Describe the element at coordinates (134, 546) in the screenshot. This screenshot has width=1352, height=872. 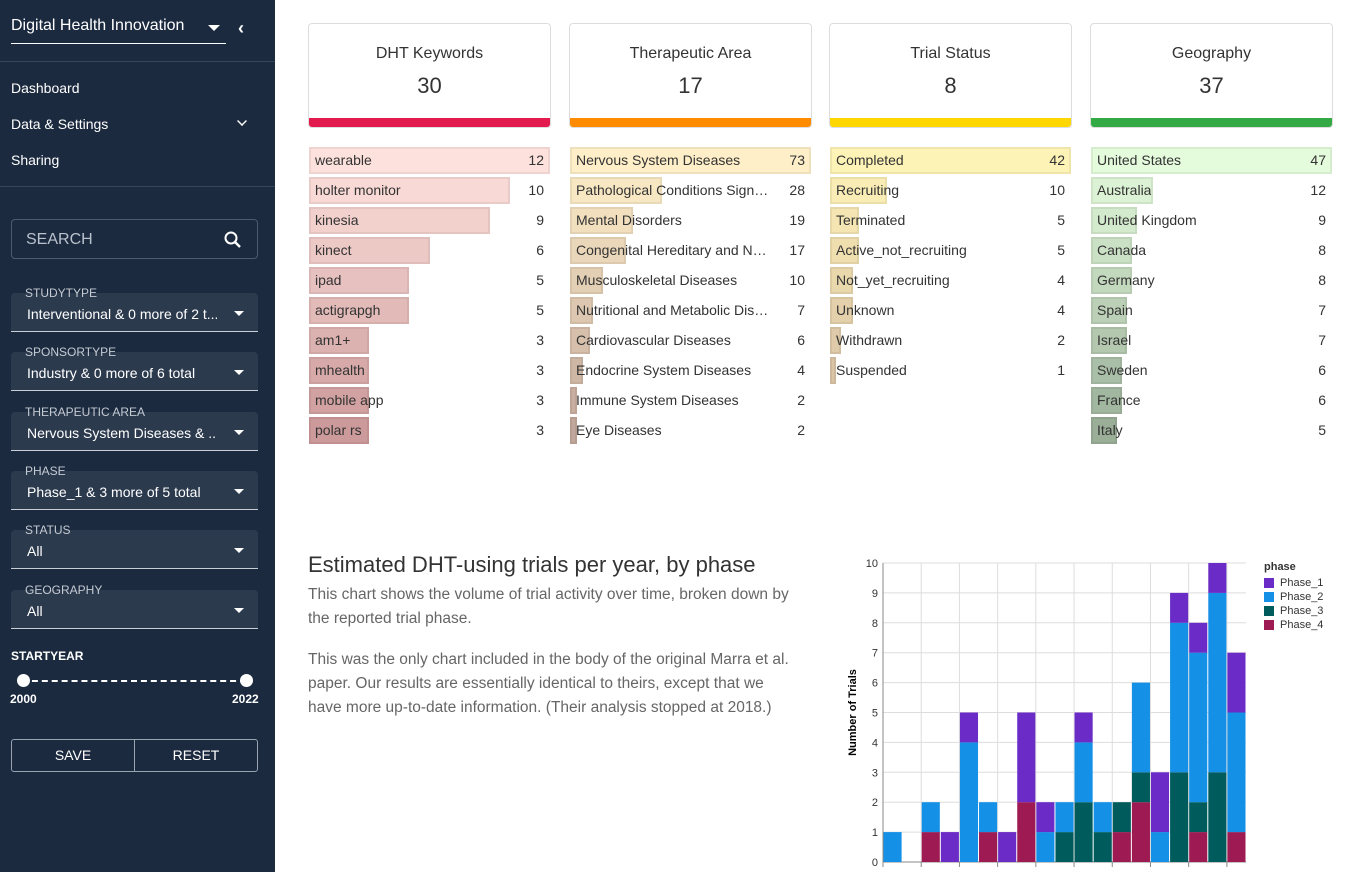
I see `filter-status: STATUS All` at that location.